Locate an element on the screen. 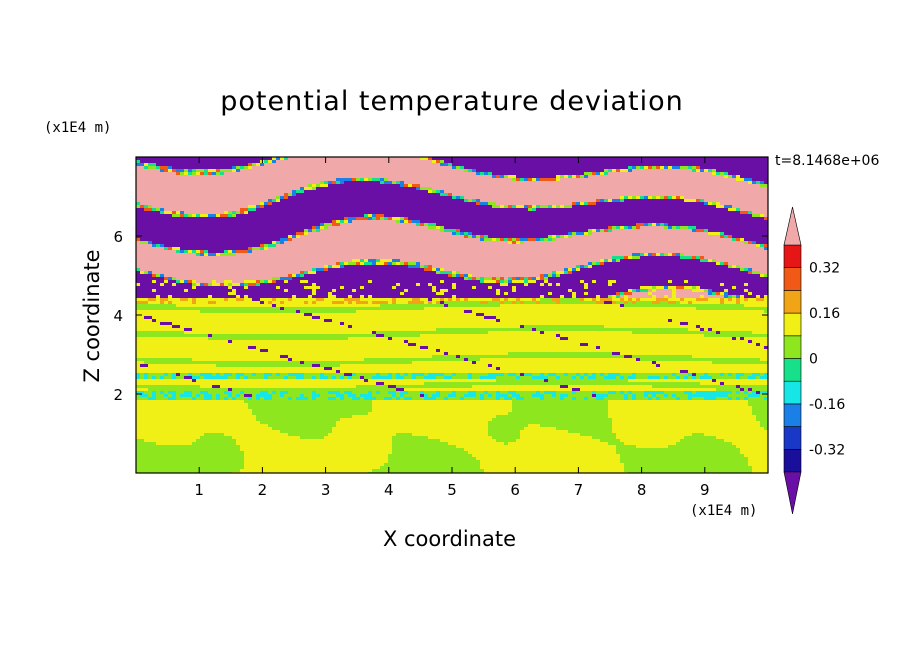  x-axis-title: X coordinate is located at coordinates (449, 539).